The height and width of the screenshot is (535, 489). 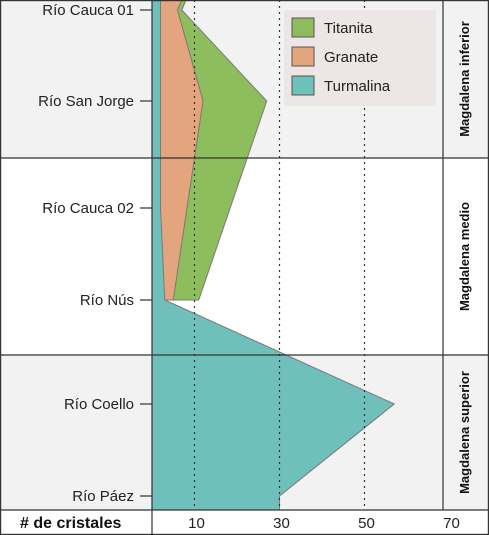 What do you see at coordinates (99, 404) in the screenshot?
I see `sample-label-rio-coello: Río Coello` at bounding box center [99, 404].